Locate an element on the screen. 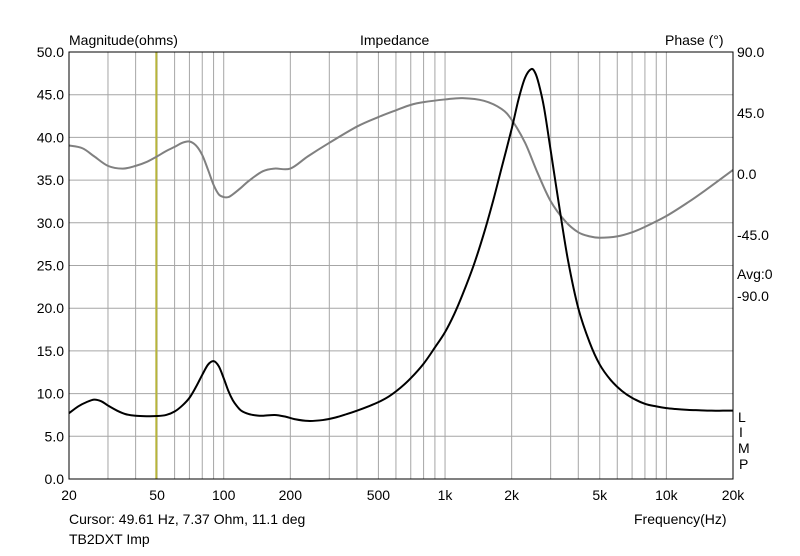 The image size is (800, 556). x-tick-label: 10k is located at coordinates (667, 495).